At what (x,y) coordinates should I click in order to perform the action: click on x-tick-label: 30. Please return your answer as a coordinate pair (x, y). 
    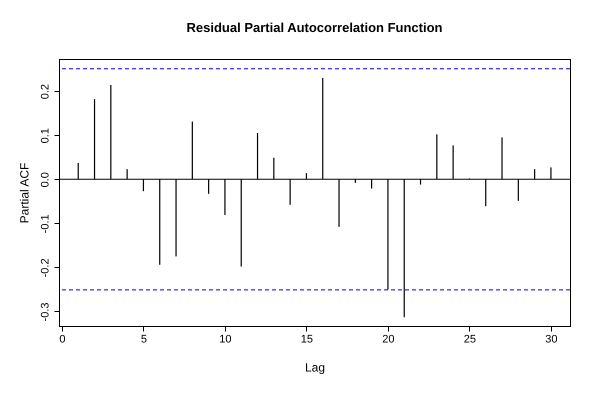
    Looking at the image, I should click on (551, 340).